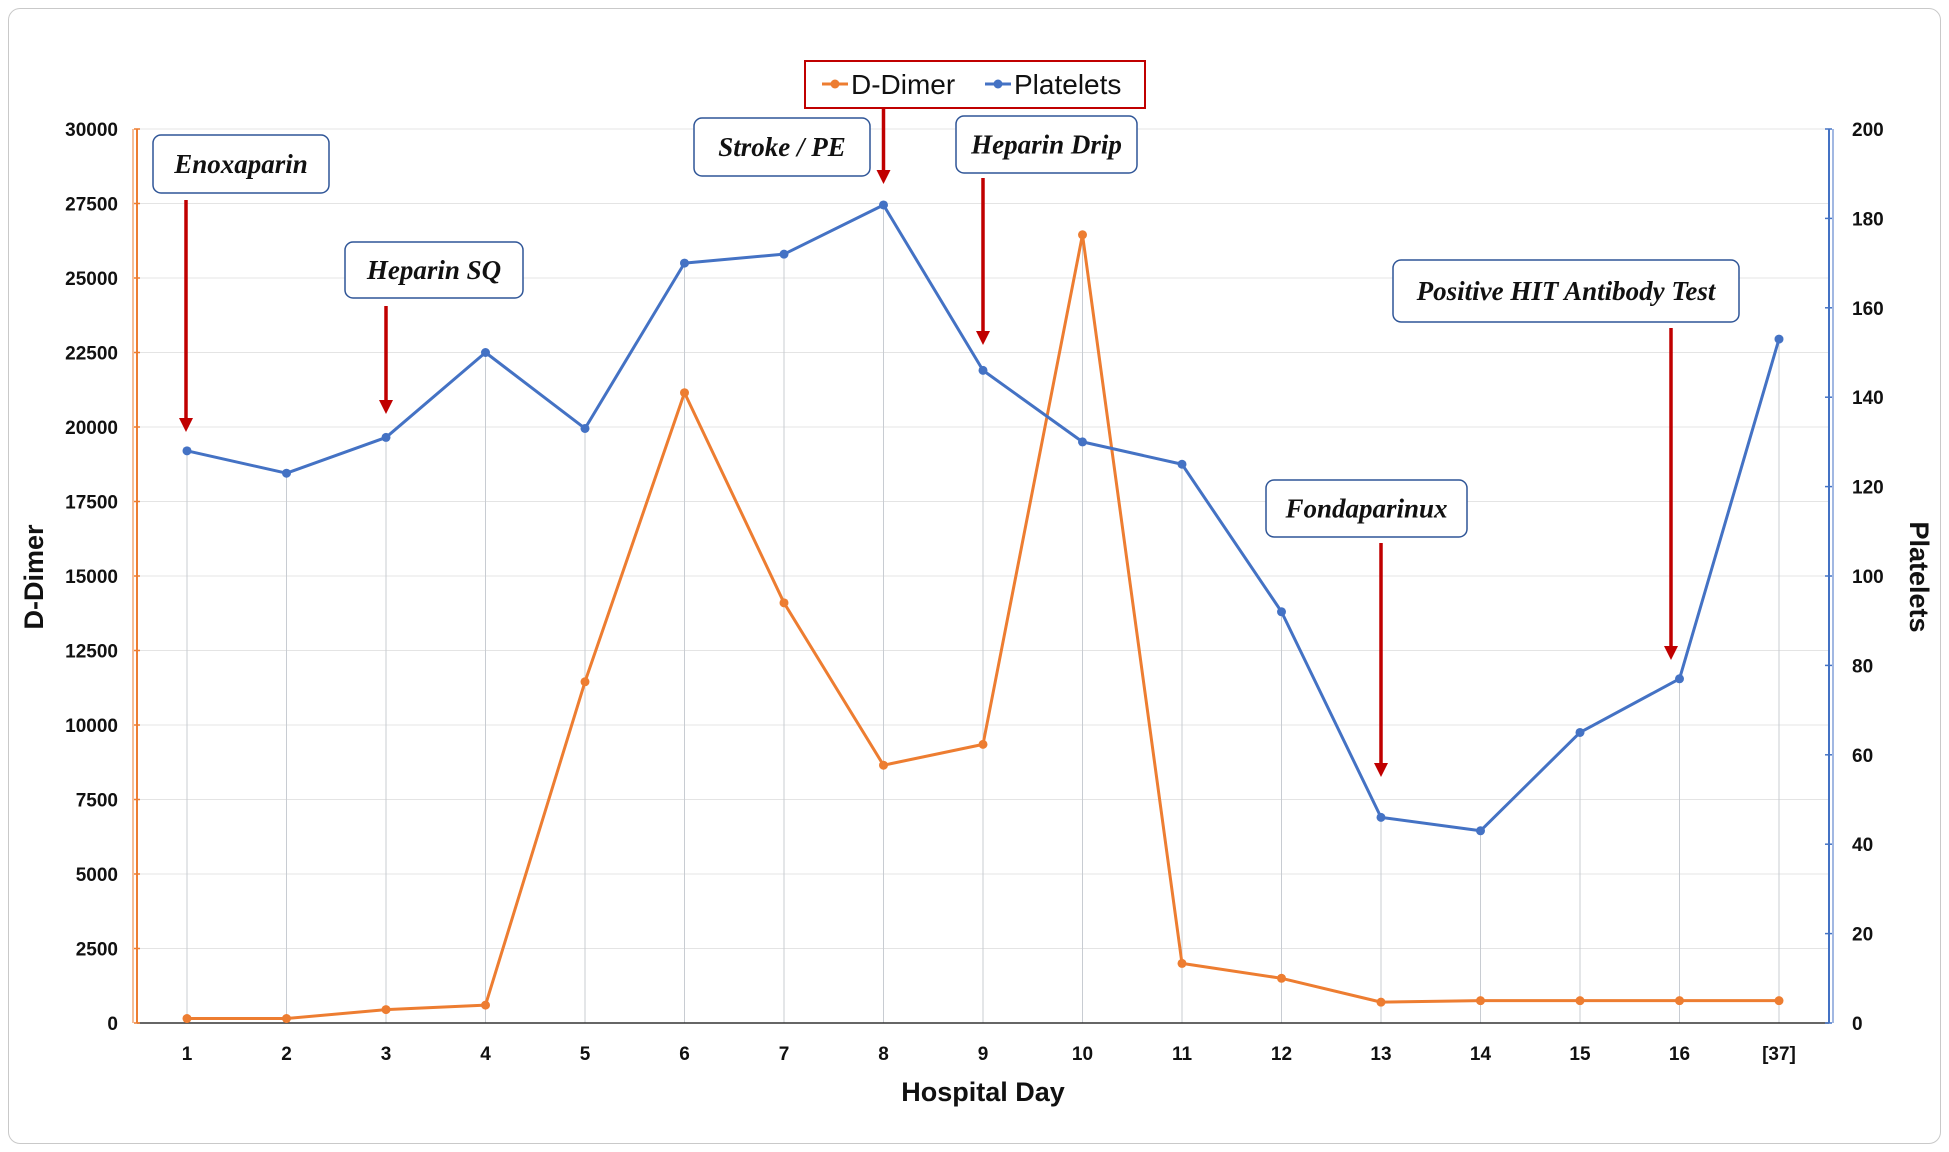 The height and width of the screenshot is (1152, 1949). I want to click on x-tick-label: 1, so click(187, 1054).